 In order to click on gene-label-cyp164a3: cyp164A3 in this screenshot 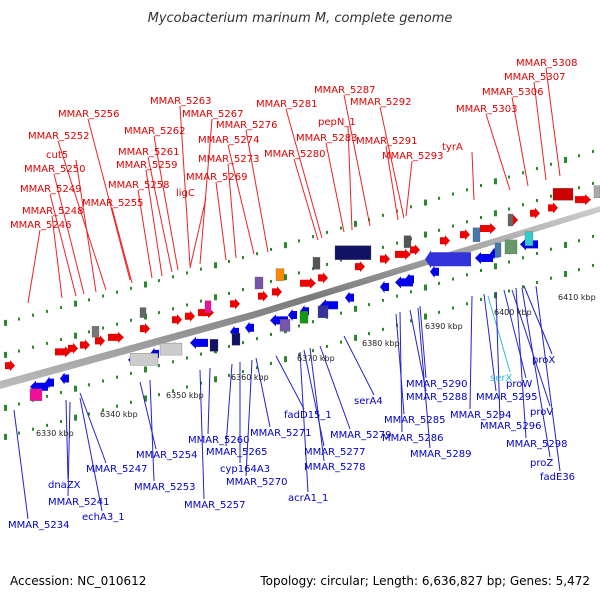, I will do `click(245, 469)`.